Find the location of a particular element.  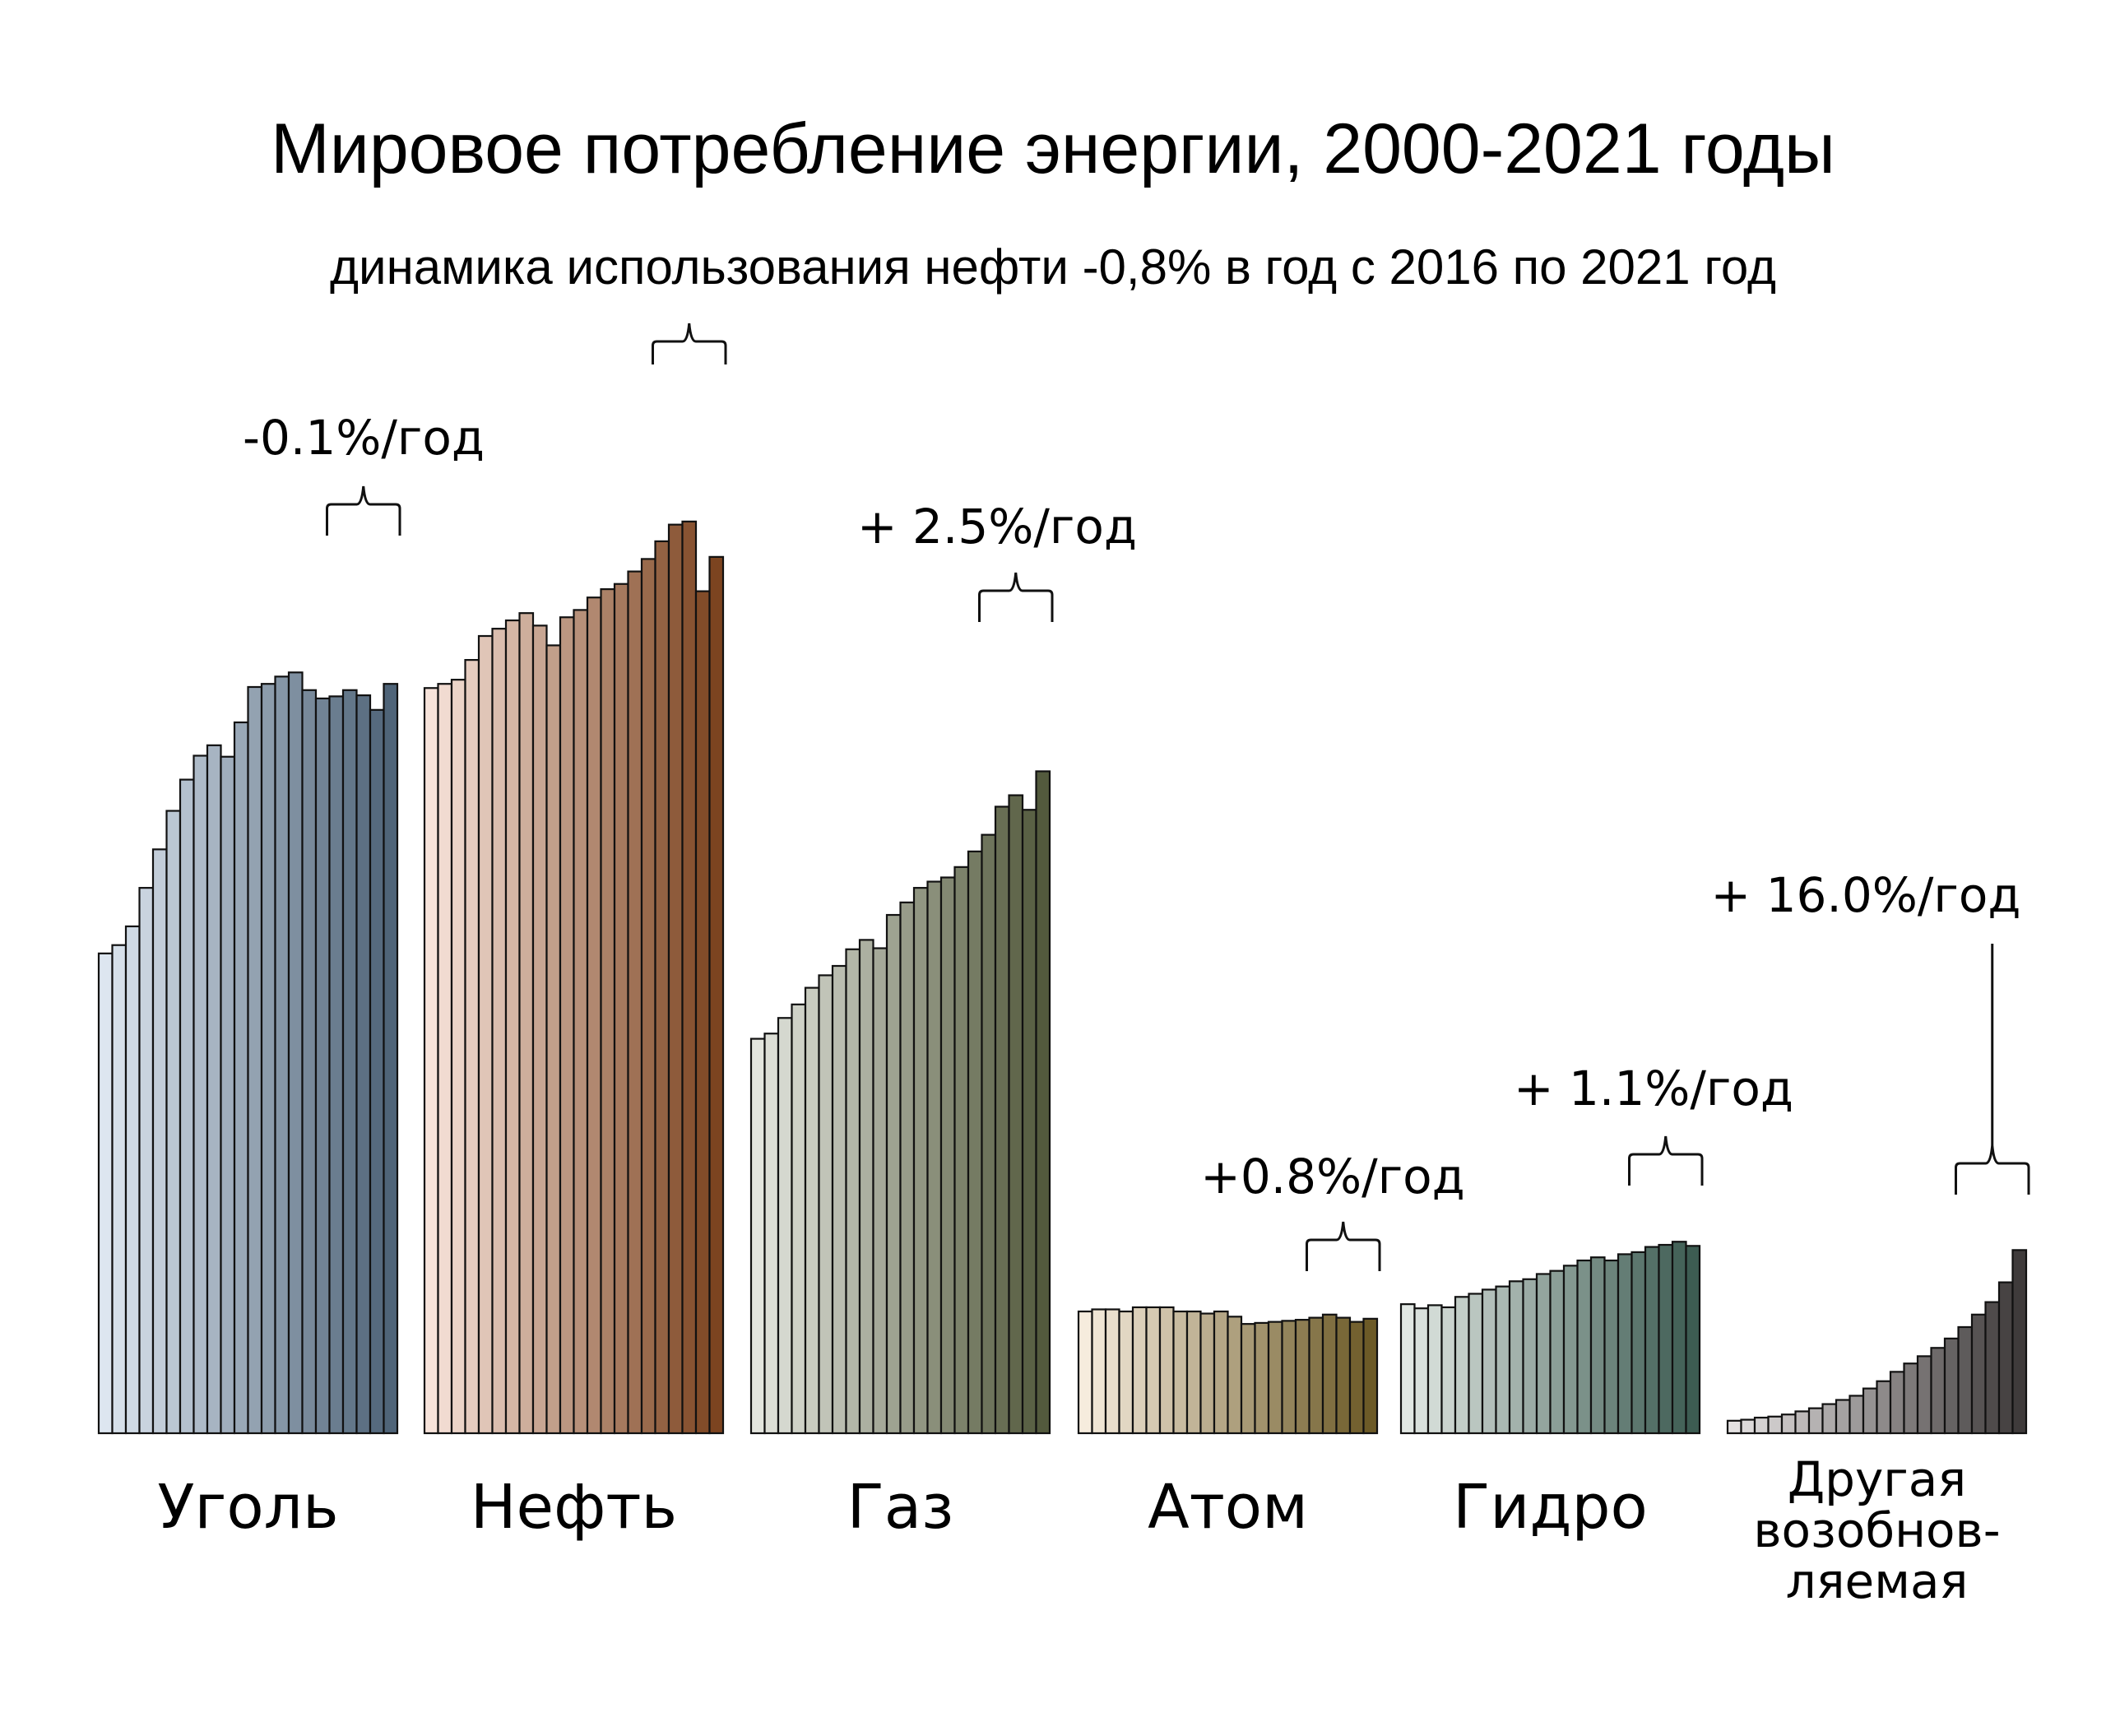

bar-6-2020 is located at coordinates (2005, 1358).